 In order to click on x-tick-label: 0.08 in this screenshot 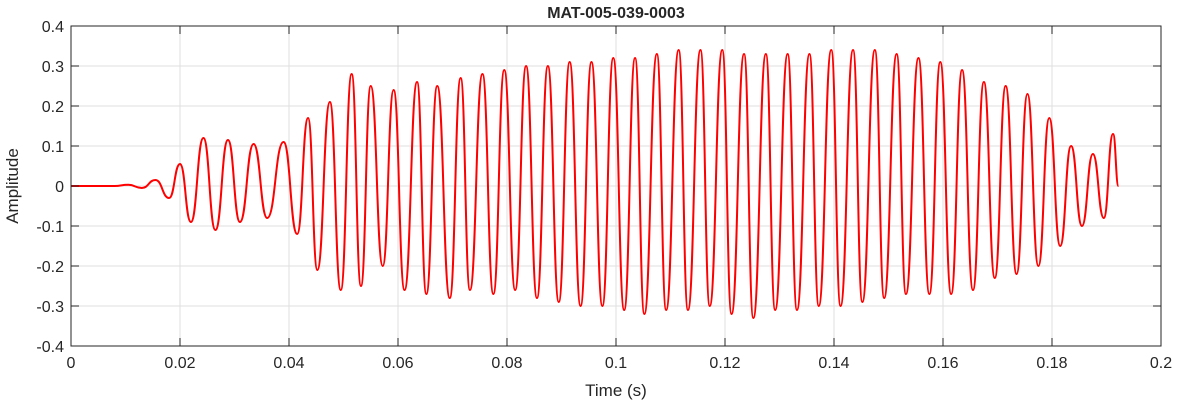, I will do `click(506, 363)`.